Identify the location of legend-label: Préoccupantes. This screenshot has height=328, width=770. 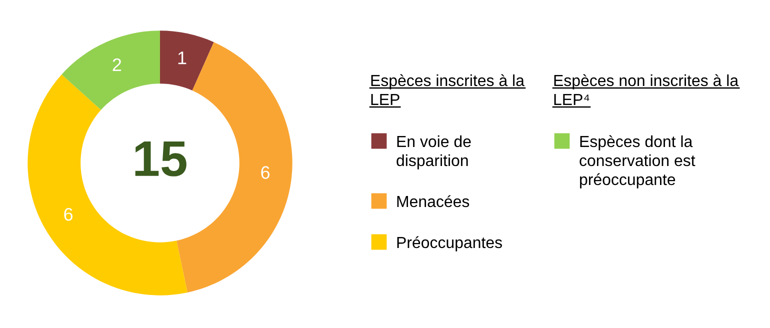
(449, 244).